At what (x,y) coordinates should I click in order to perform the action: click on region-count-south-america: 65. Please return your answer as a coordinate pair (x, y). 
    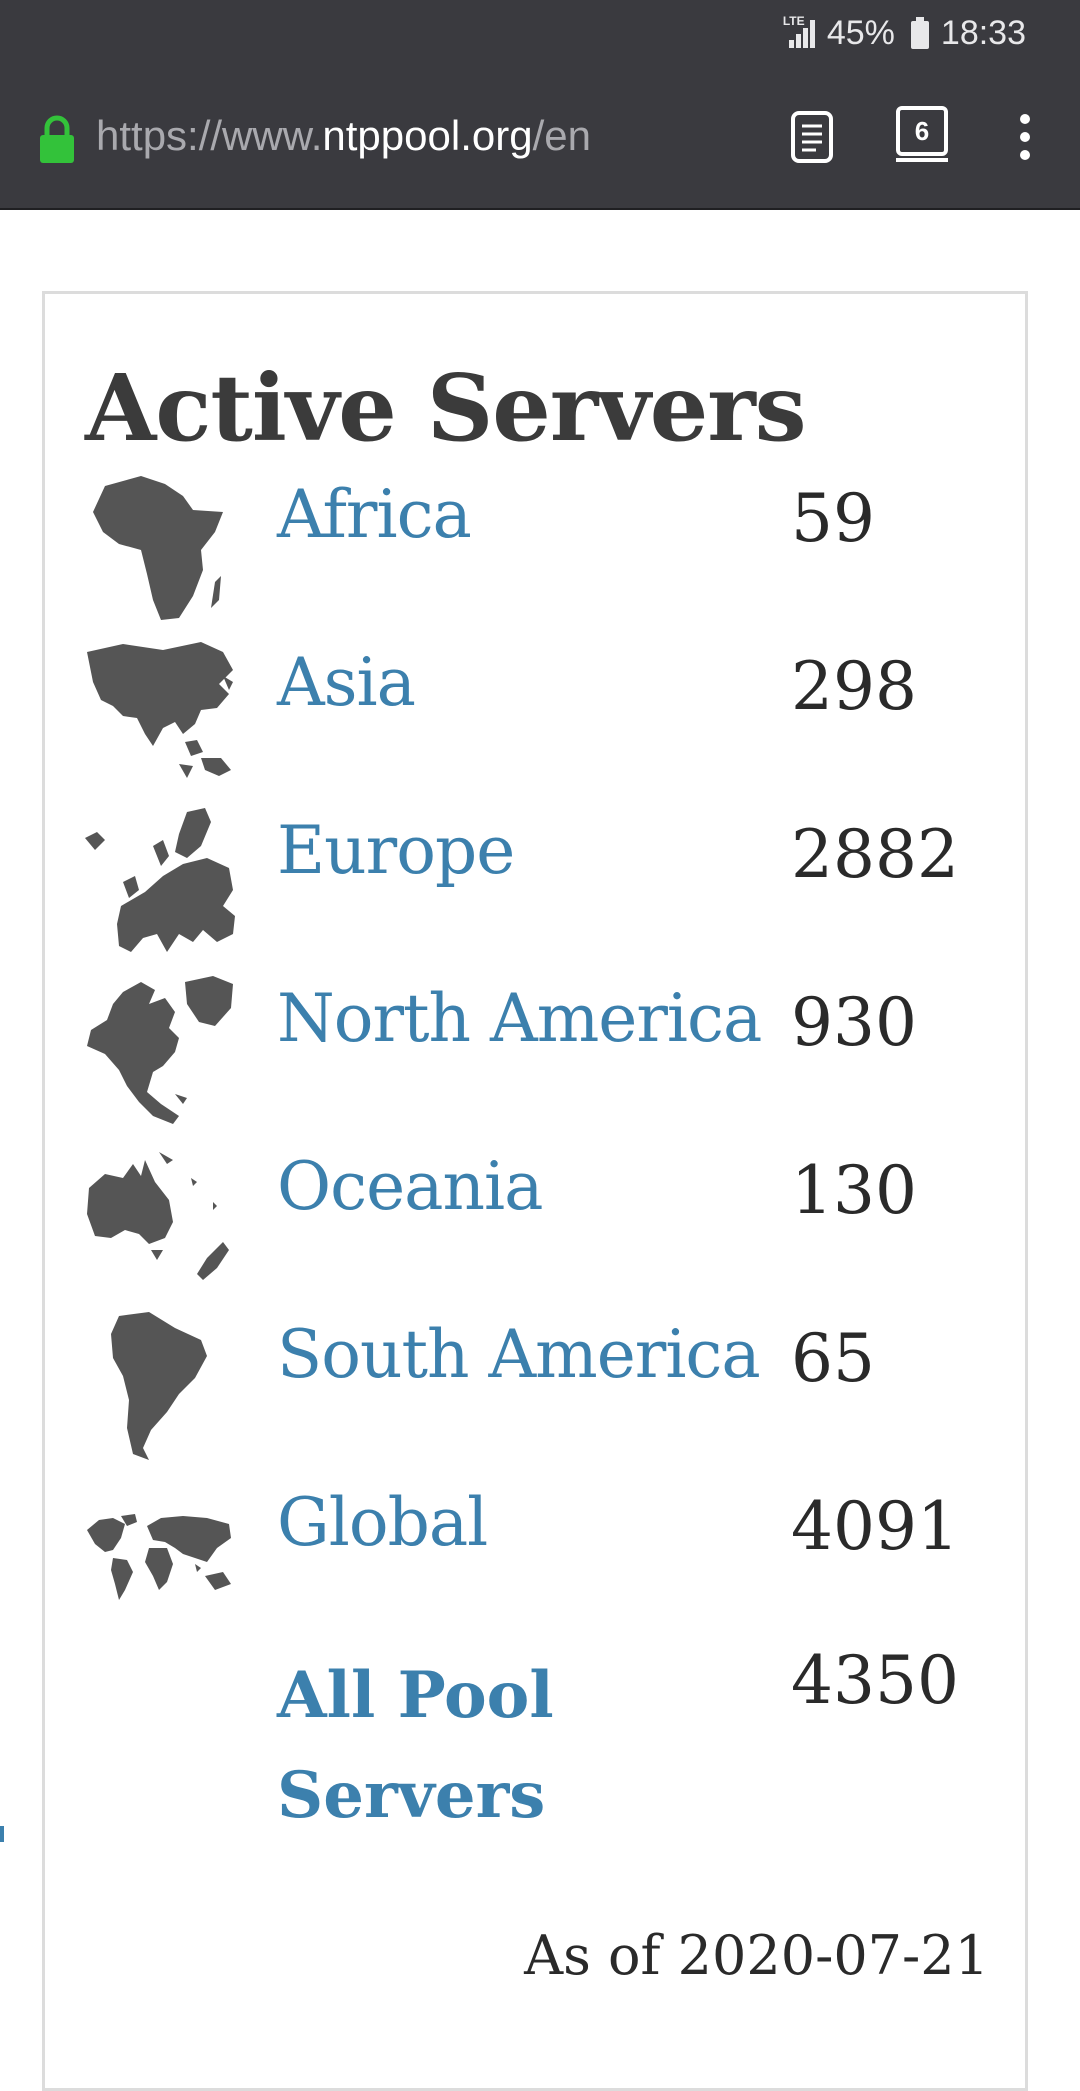
    Looking at the image, I should click on (833, 1358).